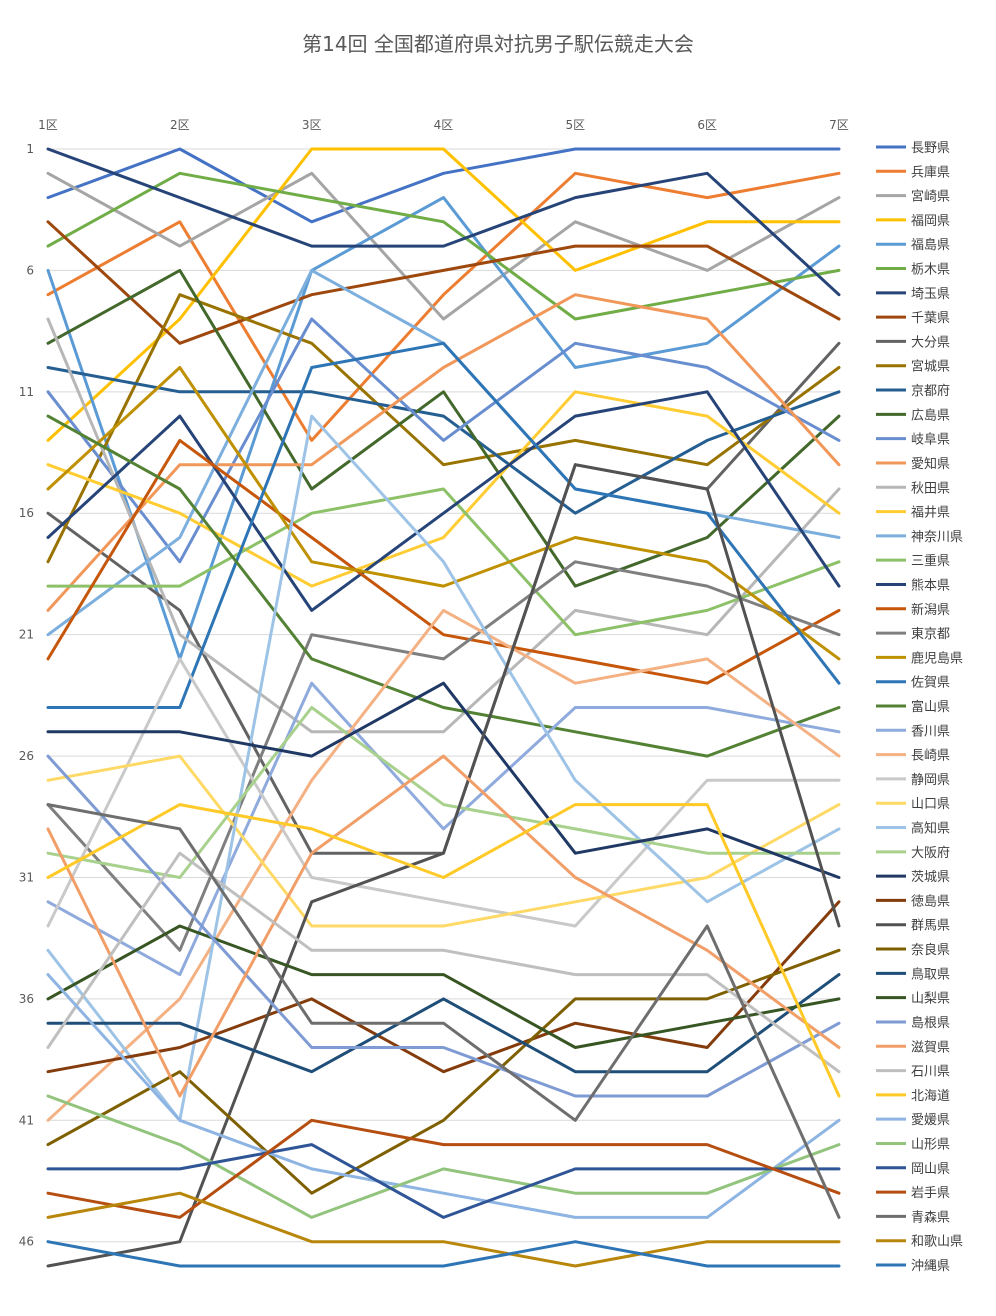  What do you see at coordinates (930, 683) in the screenshot?
I see `legend-label: 佐賀県` at bounding box center [930, 683].